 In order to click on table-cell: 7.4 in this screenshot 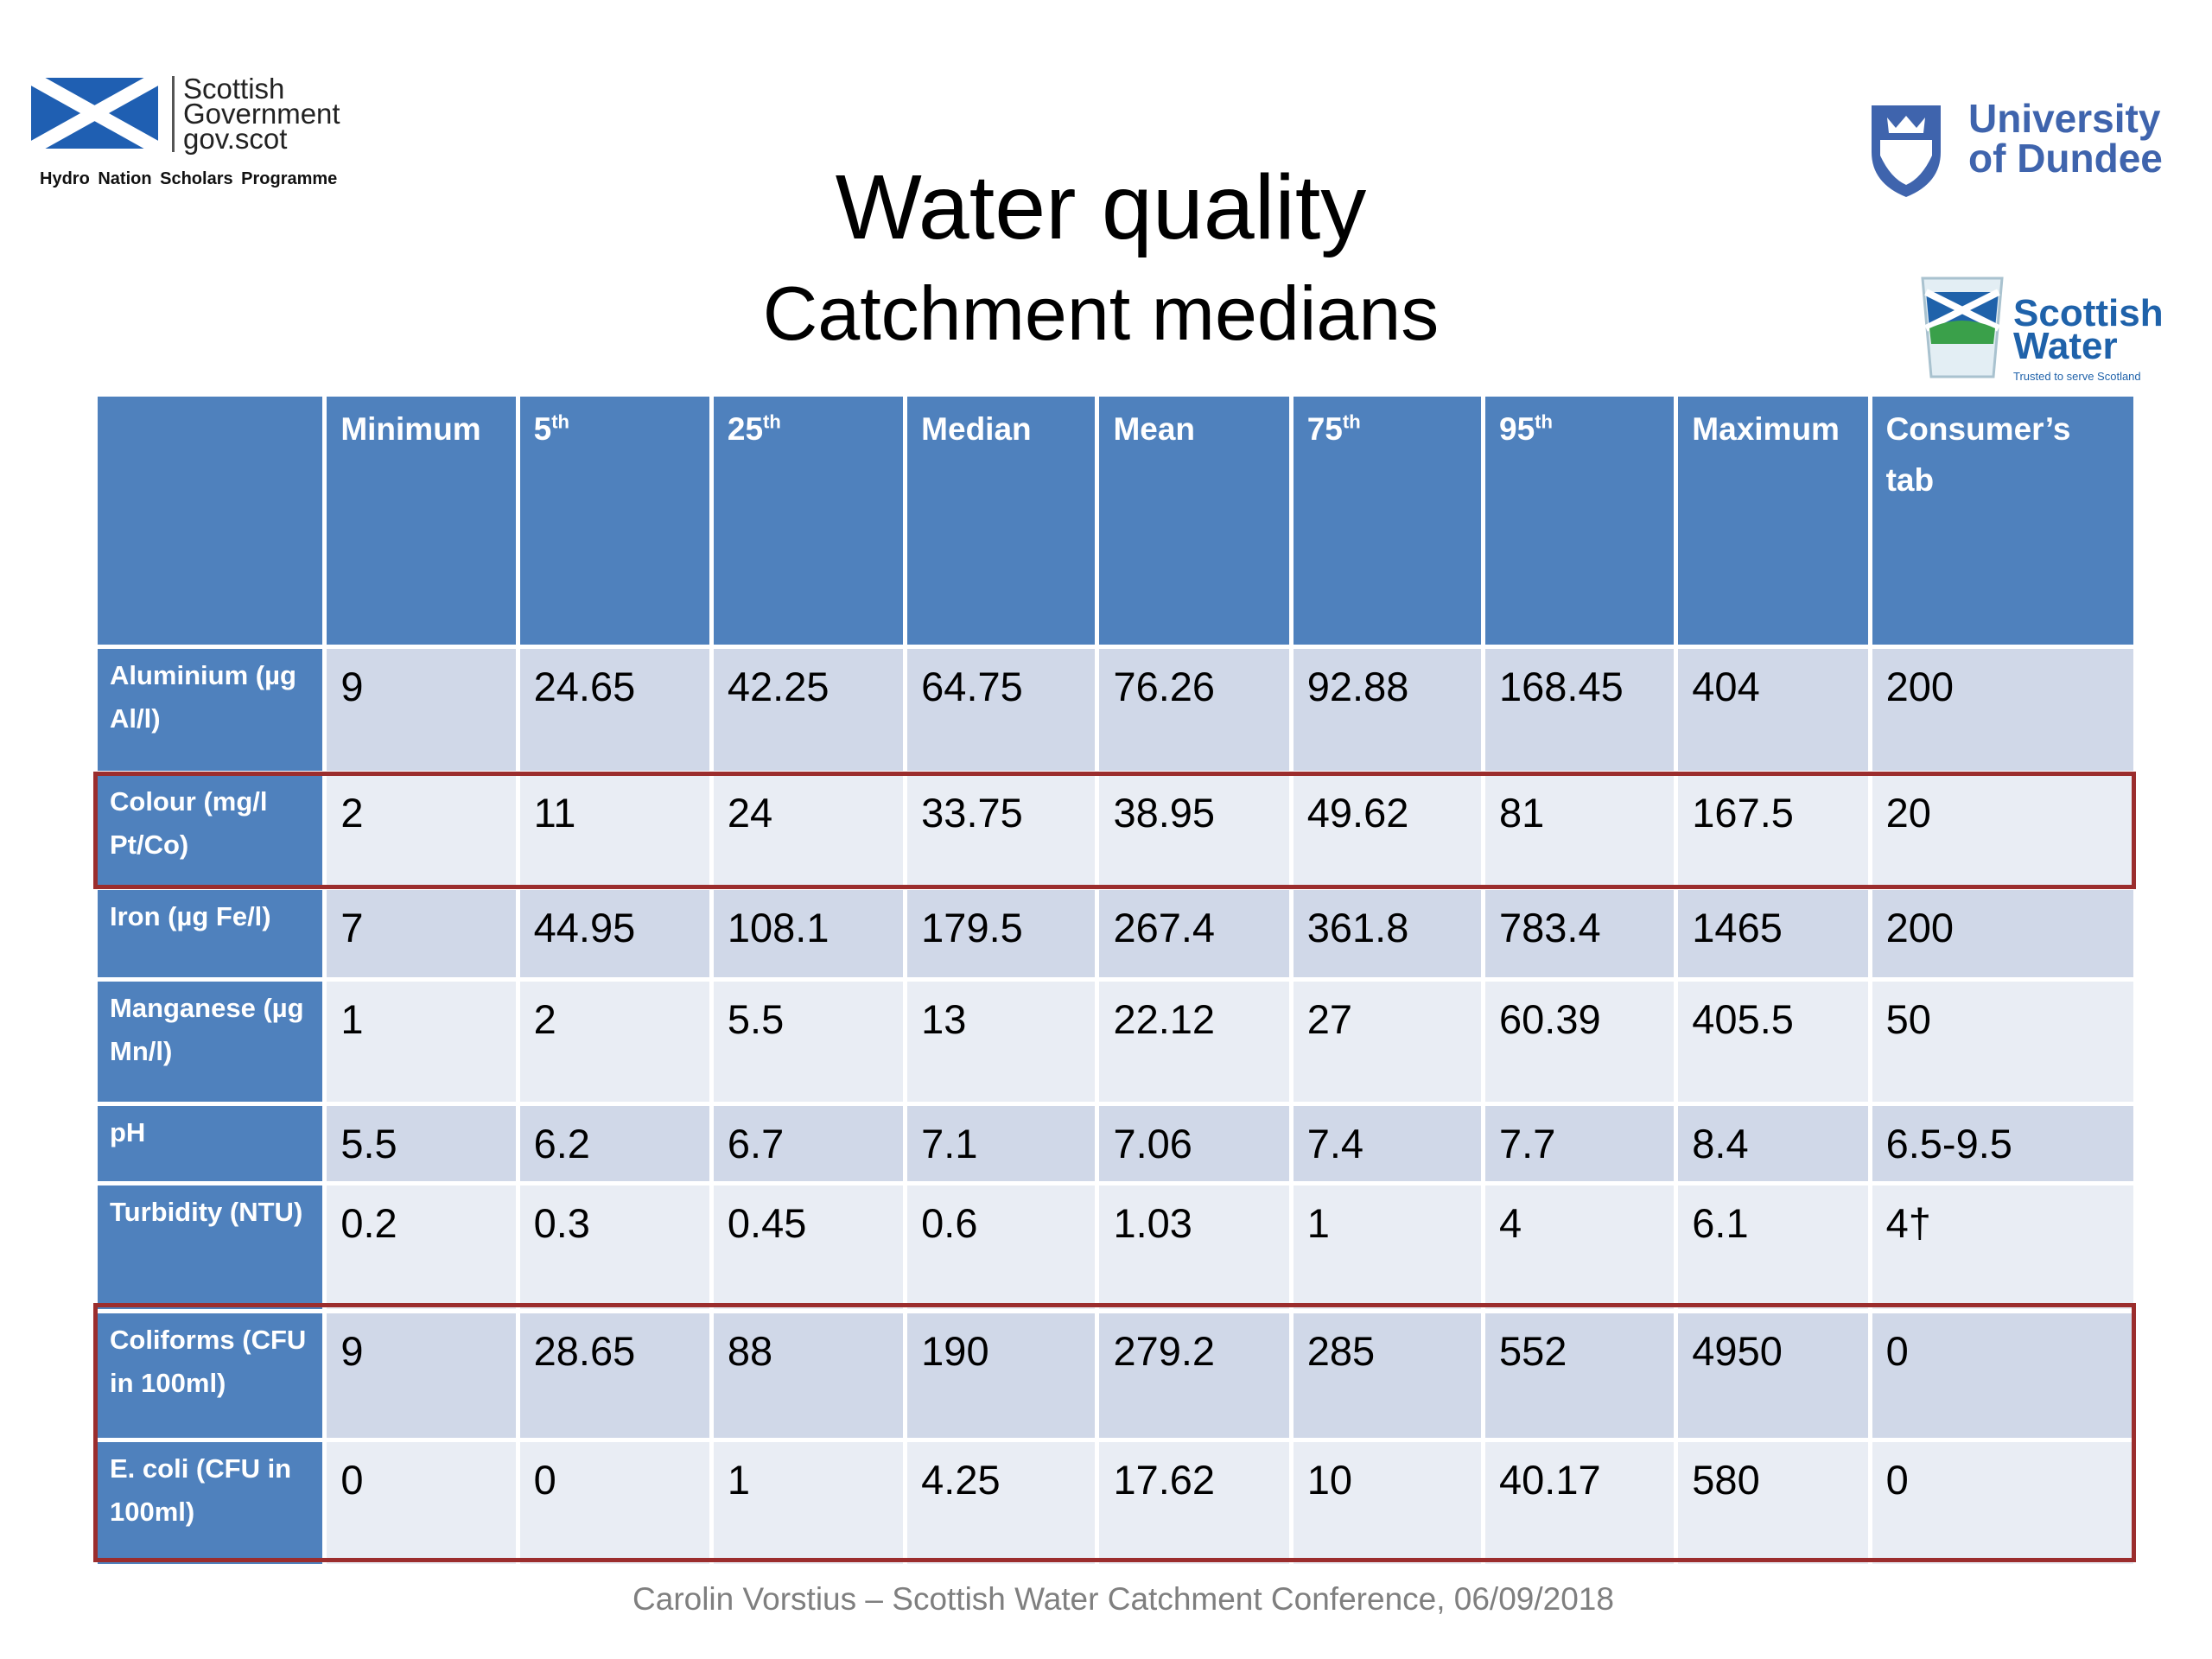, I will do `click(1387, 1143)`.